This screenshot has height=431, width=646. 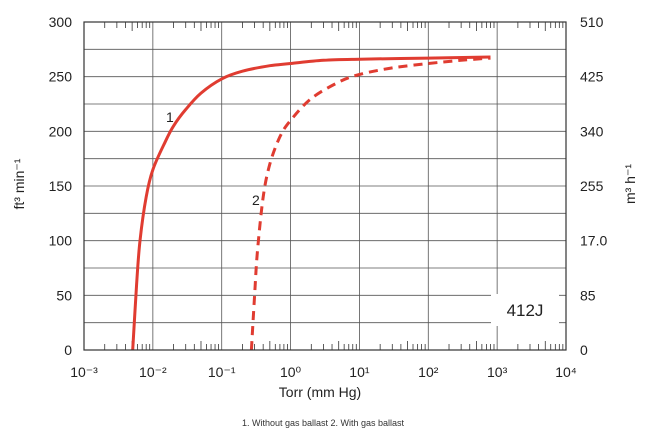 I want to click on x-tick-labels: 10⁻³ 10⁻² 10⁻¹ 10⁰ 10¹ 10² 10³ 10⁴, so click(x=323, y=372).